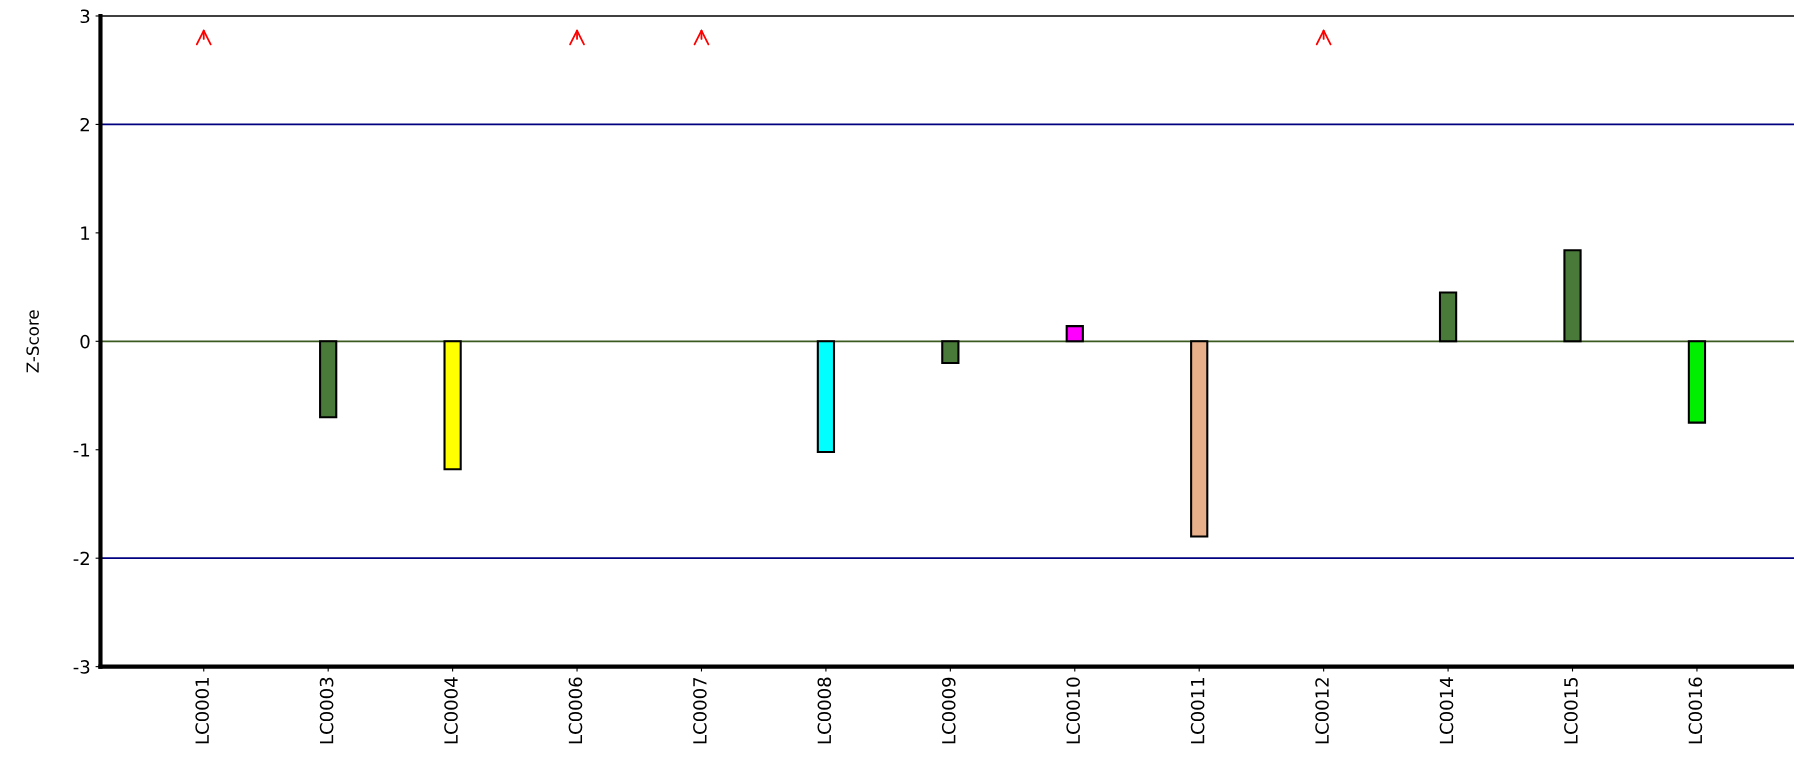 Image resolution: width=1794 pixels, height=761 pixels. Describe the element at coordinates (84, 124) in the screenshot. I see `y-tick-label: 2` at that location.